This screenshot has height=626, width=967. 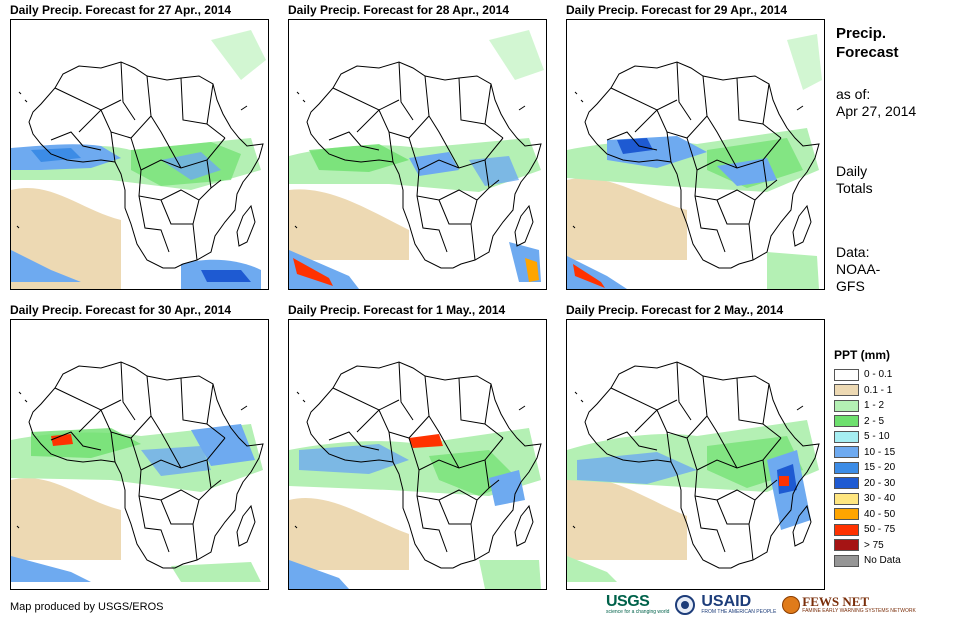 I want to click on totals-block: Daily Totals, so click(x=854, y=180).